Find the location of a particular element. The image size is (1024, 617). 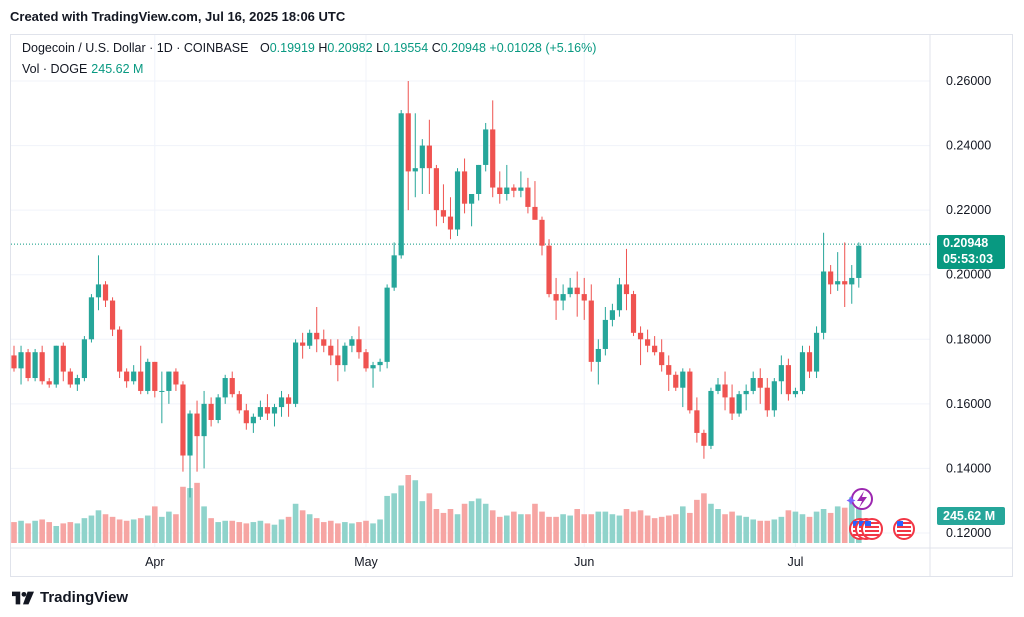

low-label: L is located at coordinates (380, 48).